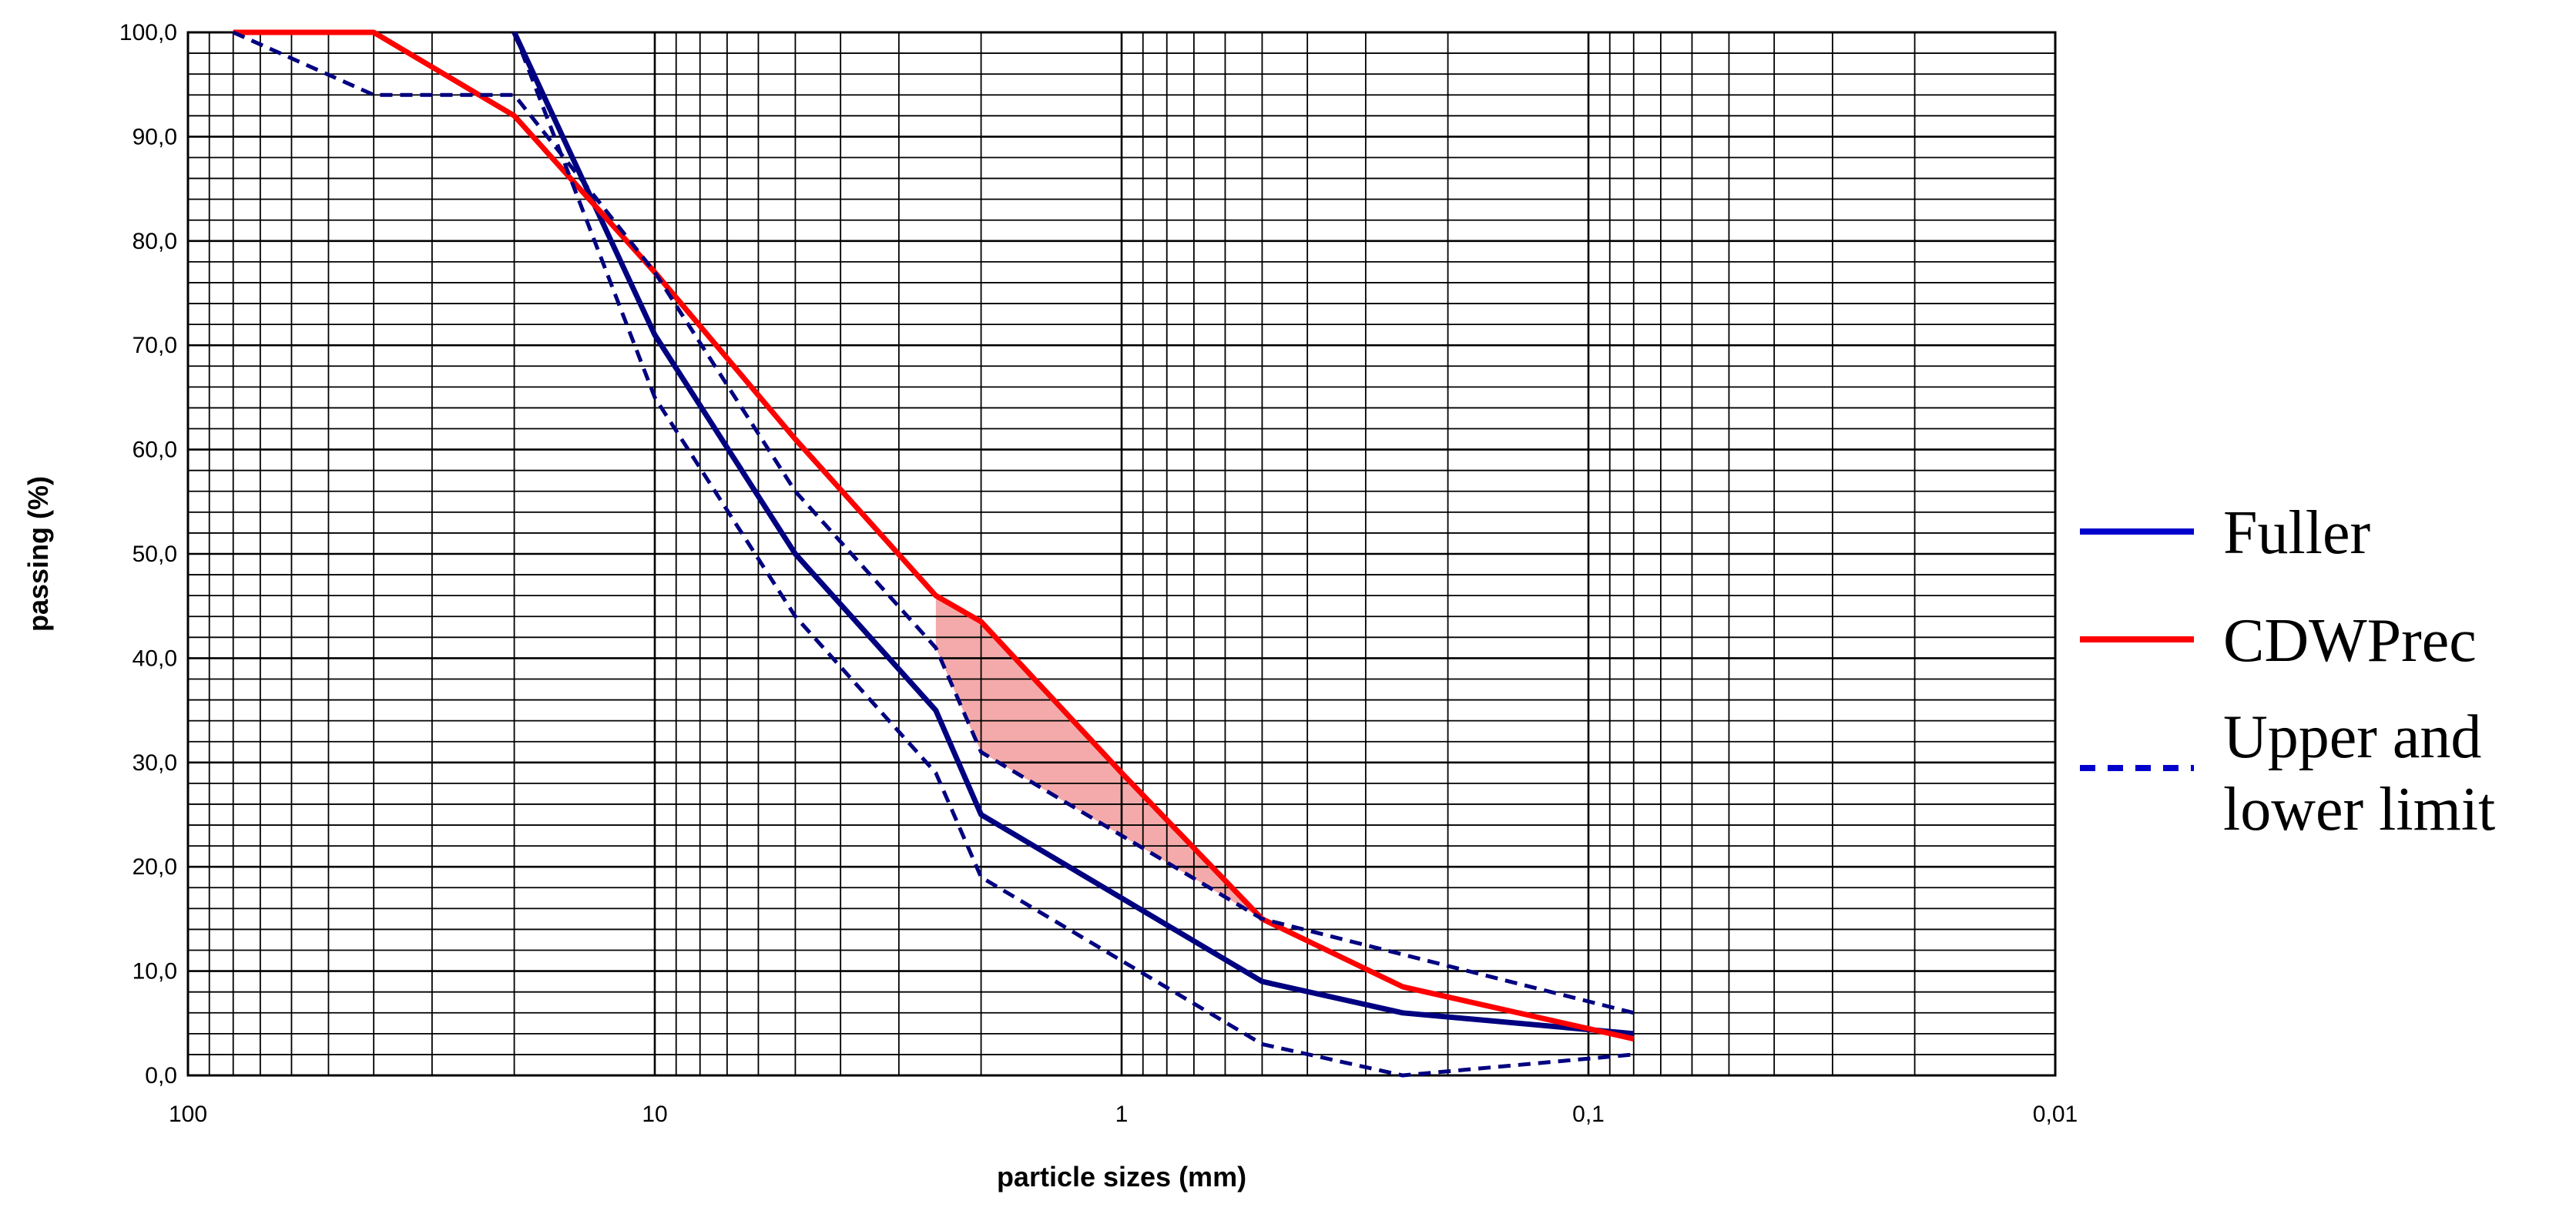  I want to click on y-tick-label: 60,0, so click(154, 450).